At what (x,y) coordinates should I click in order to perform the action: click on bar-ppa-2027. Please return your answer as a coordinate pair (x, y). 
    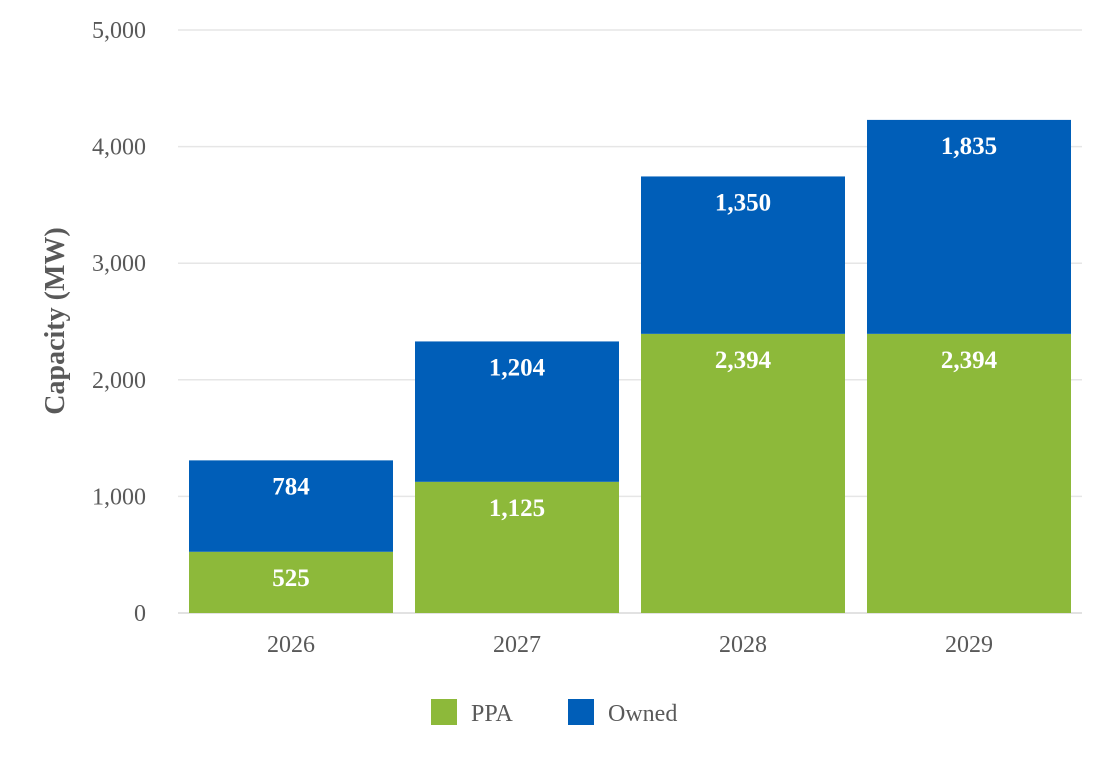
    Looking at the image, I should click on (517, 547).